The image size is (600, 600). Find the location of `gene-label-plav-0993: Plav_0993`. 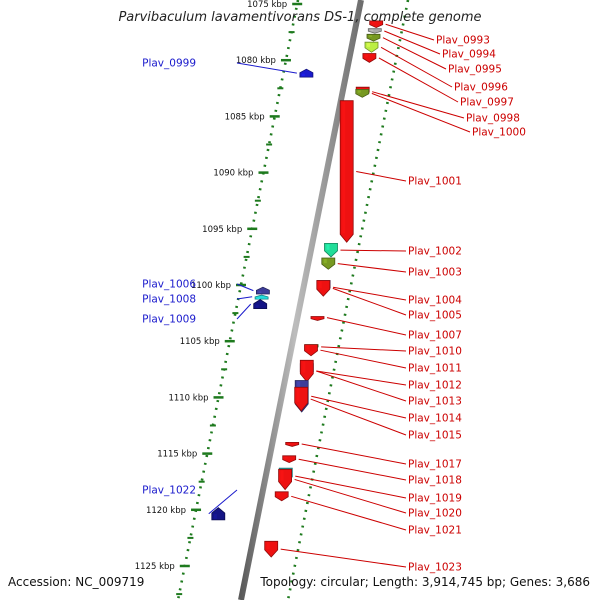

gene-label-plav-0993: Plav_0993 is located at coordinates (463, 41).